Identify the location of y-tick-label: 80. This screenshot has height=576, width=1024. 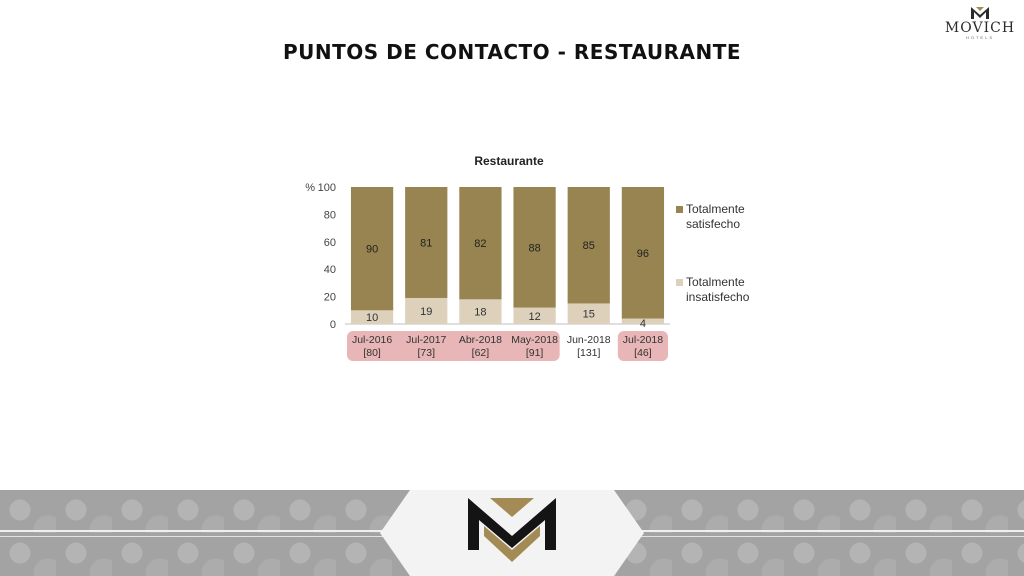
(330, 215).